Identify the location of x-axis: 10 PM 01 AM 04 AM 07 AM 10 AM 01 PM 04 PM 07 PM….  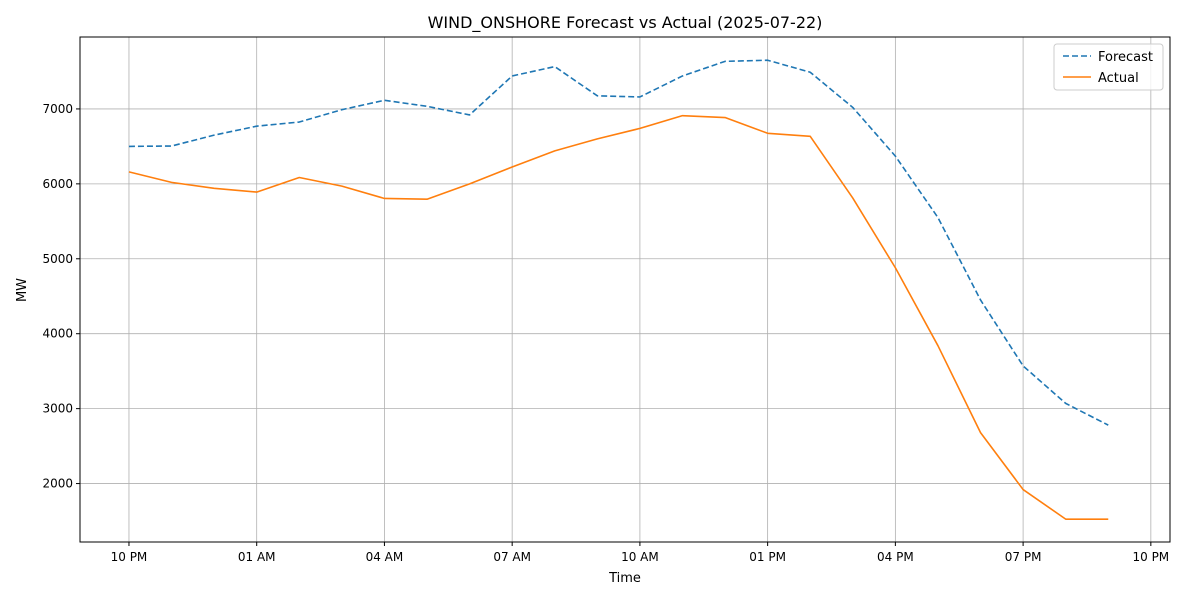
(640, 553).